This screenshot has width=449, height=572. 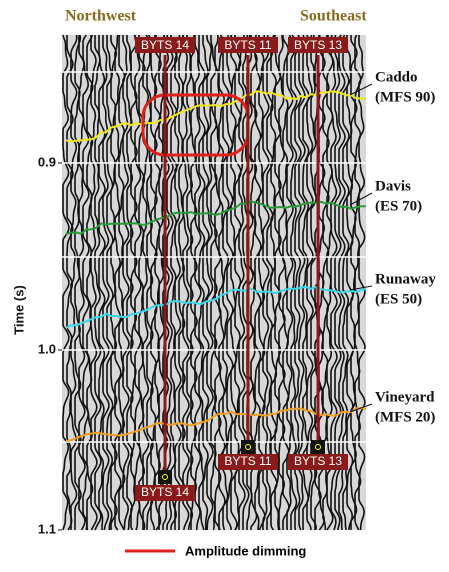 I want to click on horizon-code: (MFS 20), so click(x=405, y=417).